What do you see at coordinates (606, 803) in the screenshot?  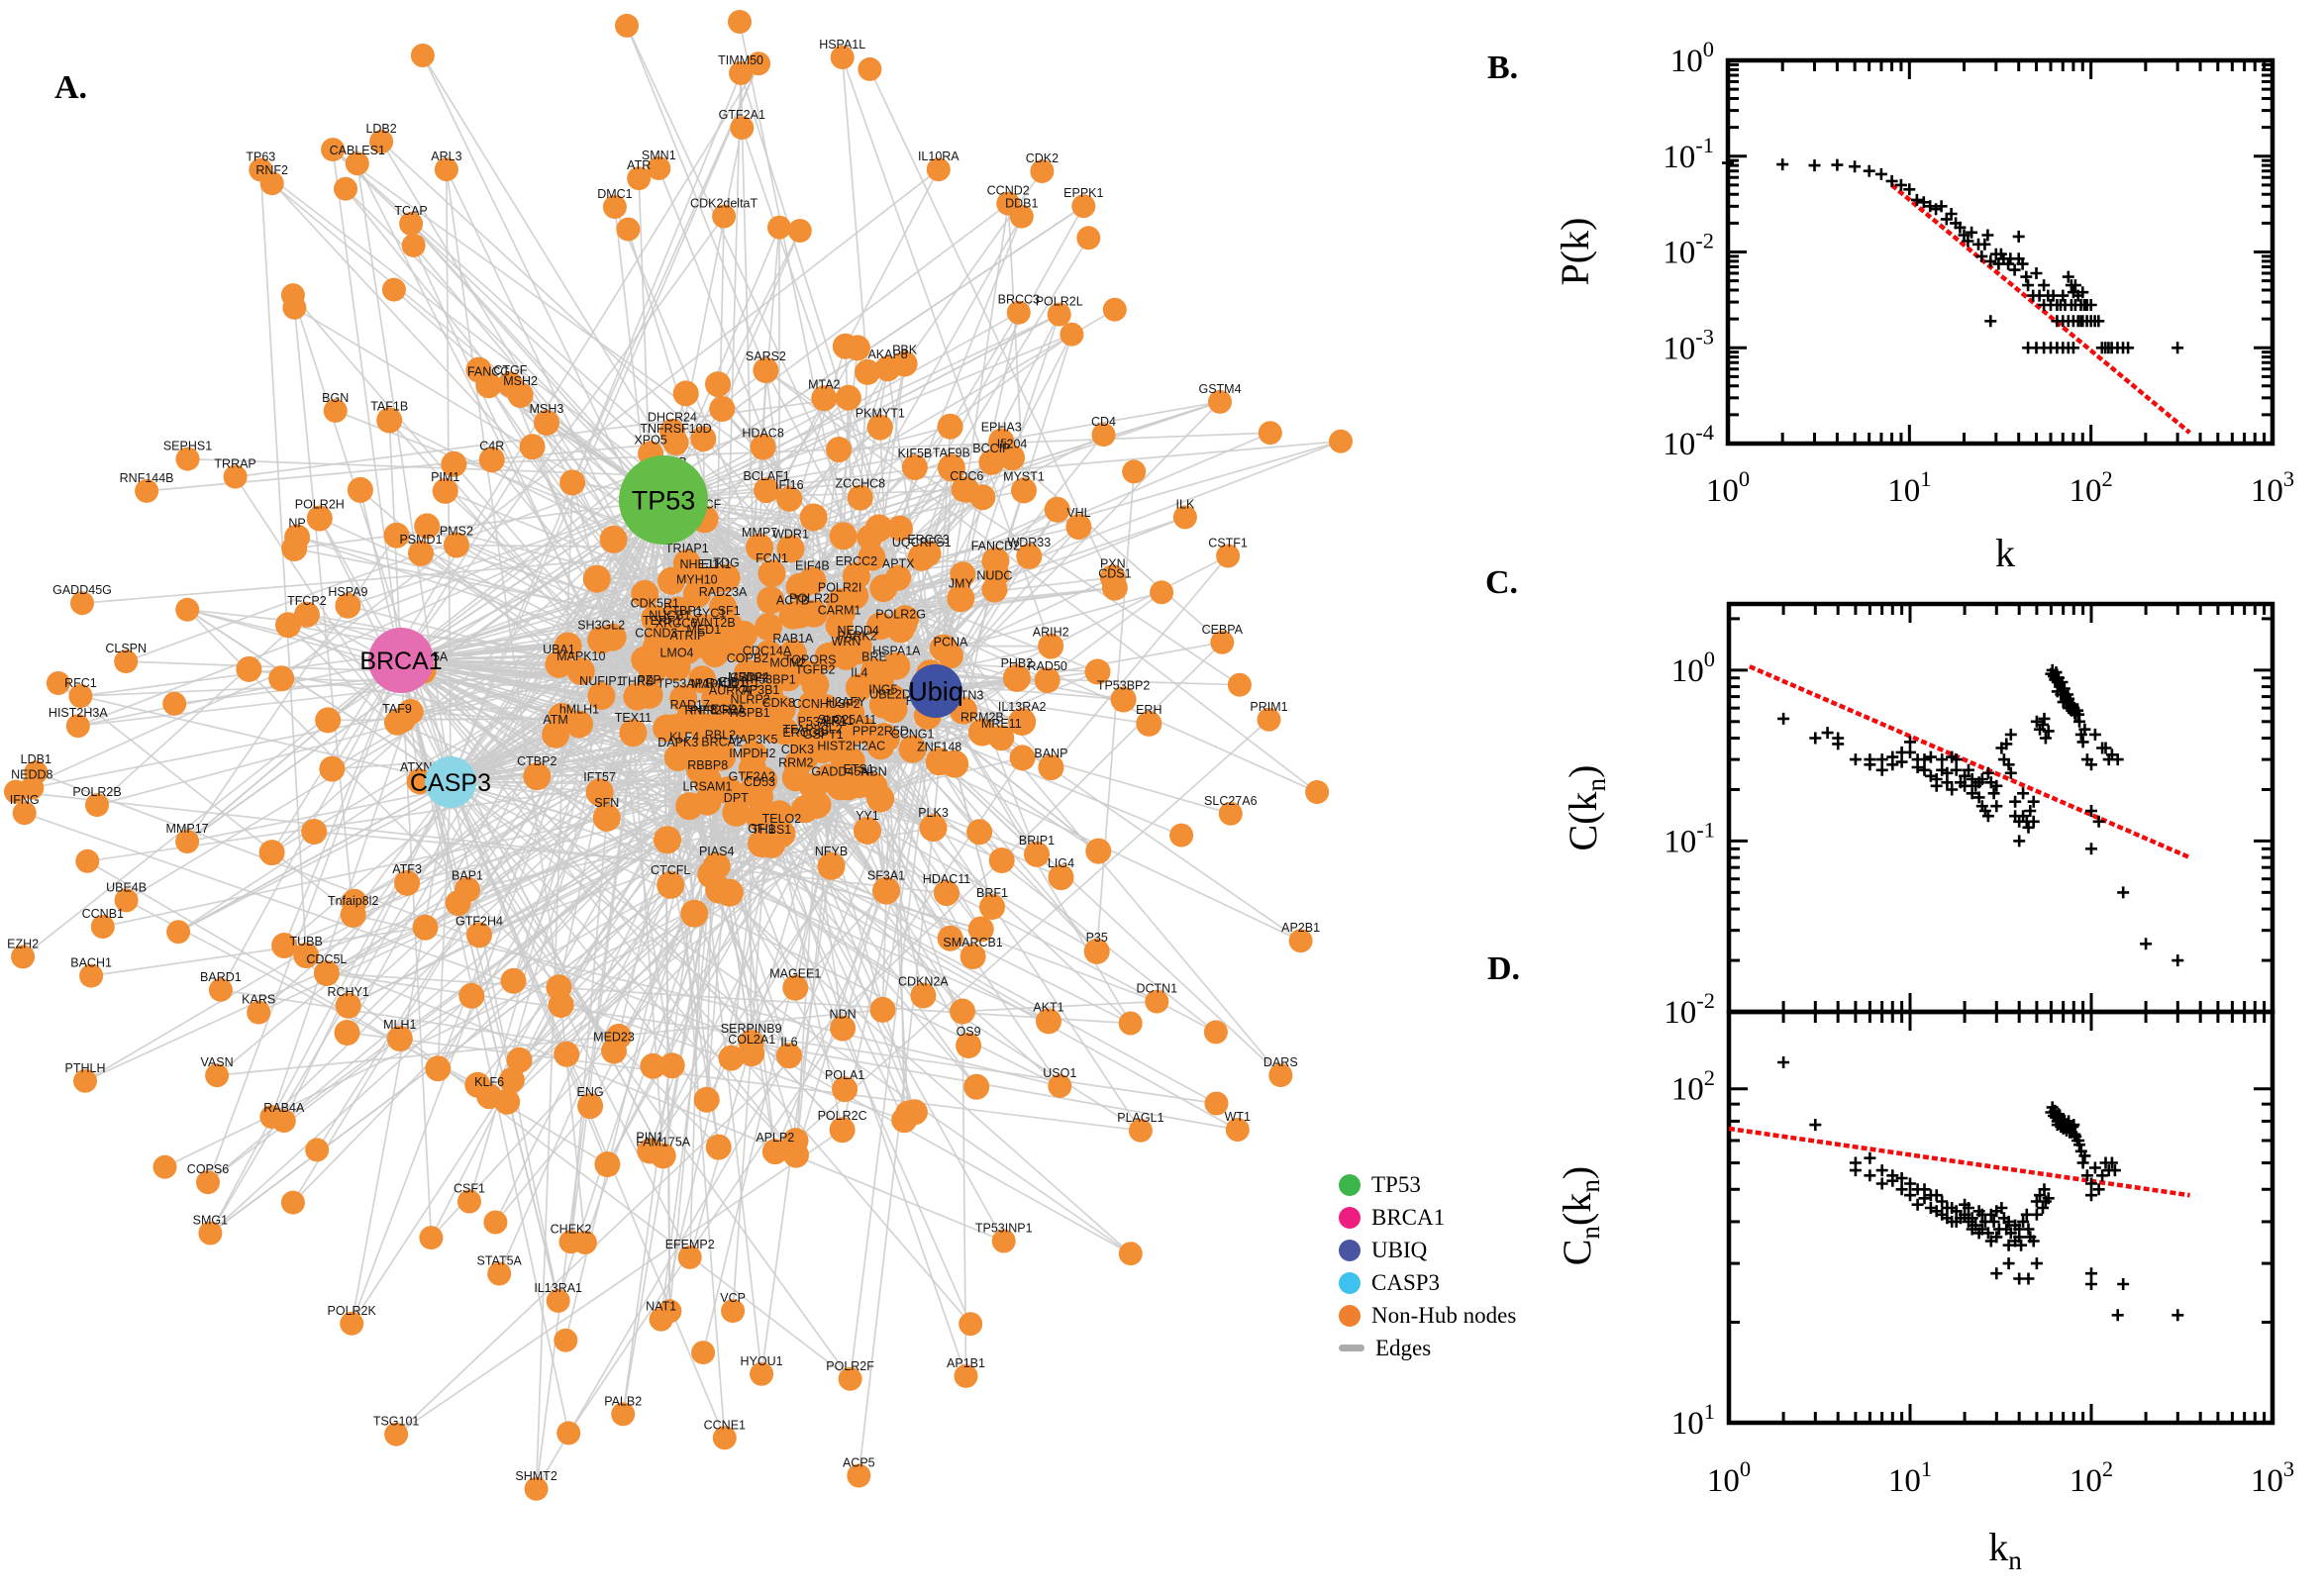 I see `node-label: SFN` at bounding box center [606, 803].